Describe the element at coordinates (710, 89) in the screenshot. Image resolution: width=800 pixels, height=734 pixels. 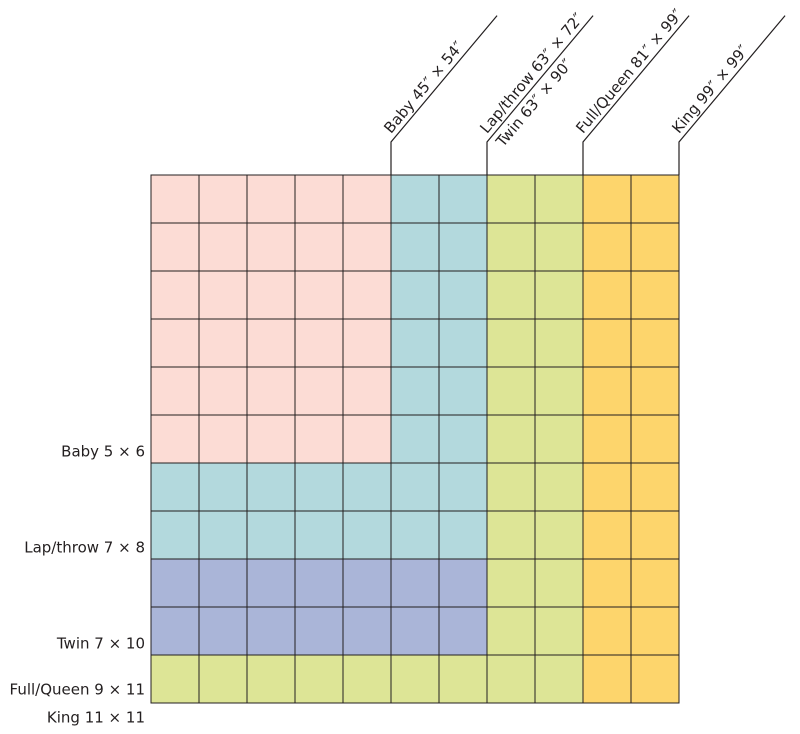
I see `dimension-label: King 99″ × 99″` at that location.